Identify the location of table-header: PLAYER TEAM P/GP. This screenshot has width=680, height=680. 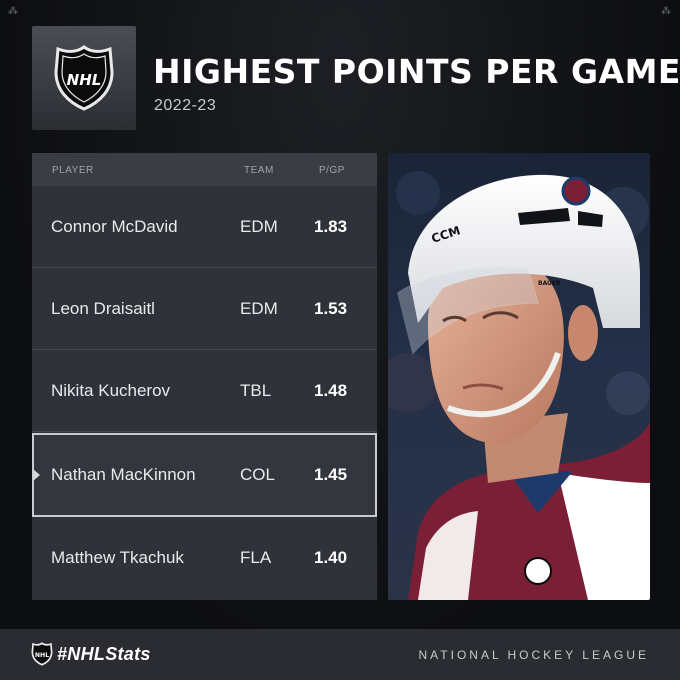
(204, 169).